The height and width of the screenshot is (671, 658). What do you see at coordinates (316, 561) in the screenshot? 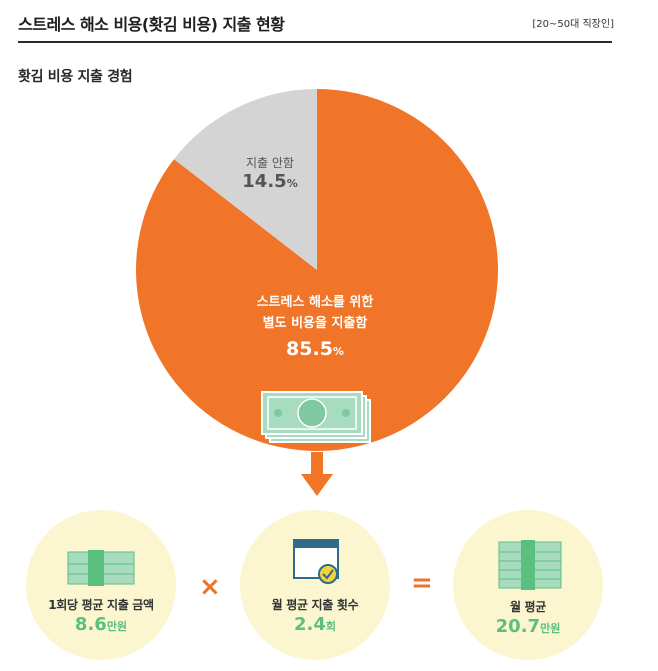
I see `calendar-check-icon` at bounding box center [316, 561].